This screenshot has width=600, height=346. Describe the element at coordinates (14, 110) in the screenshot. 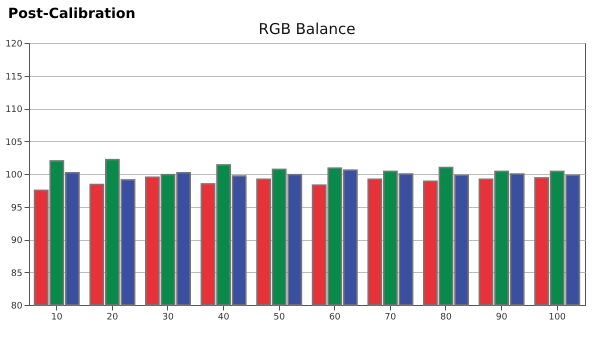

I see `y-tick-label: 110` at that location.